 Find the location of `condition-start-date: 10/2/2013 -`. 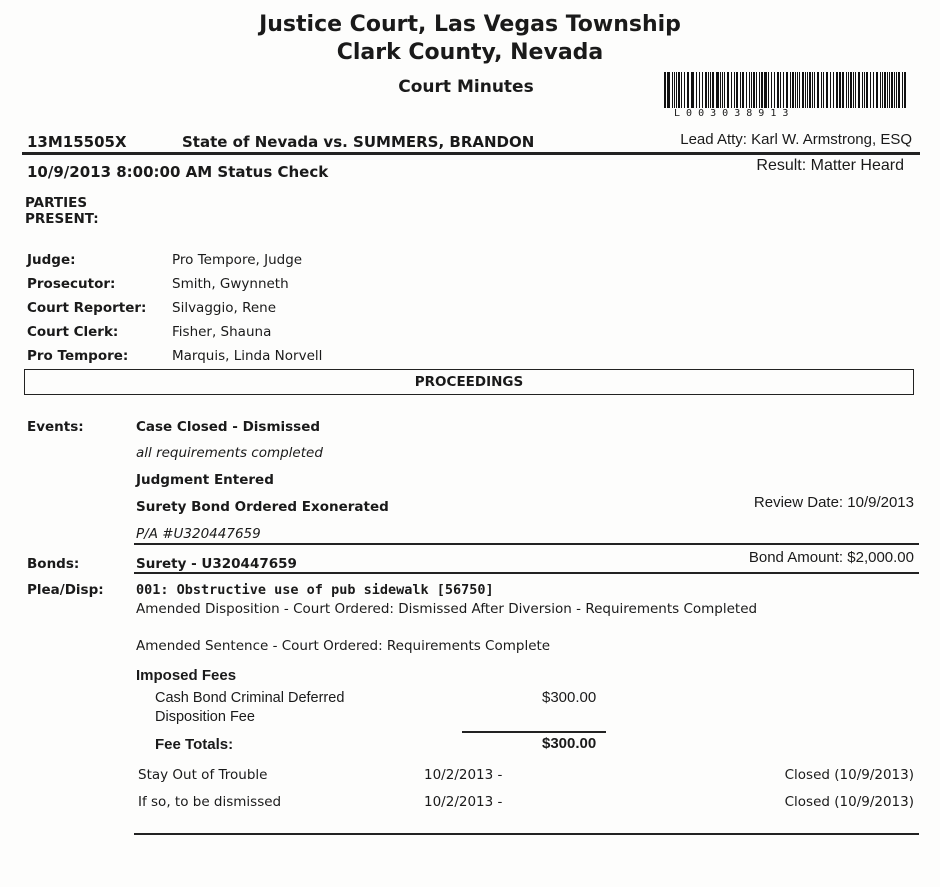

condition-start-date: 10/2/2013 - is located at coordinates (463, 775).